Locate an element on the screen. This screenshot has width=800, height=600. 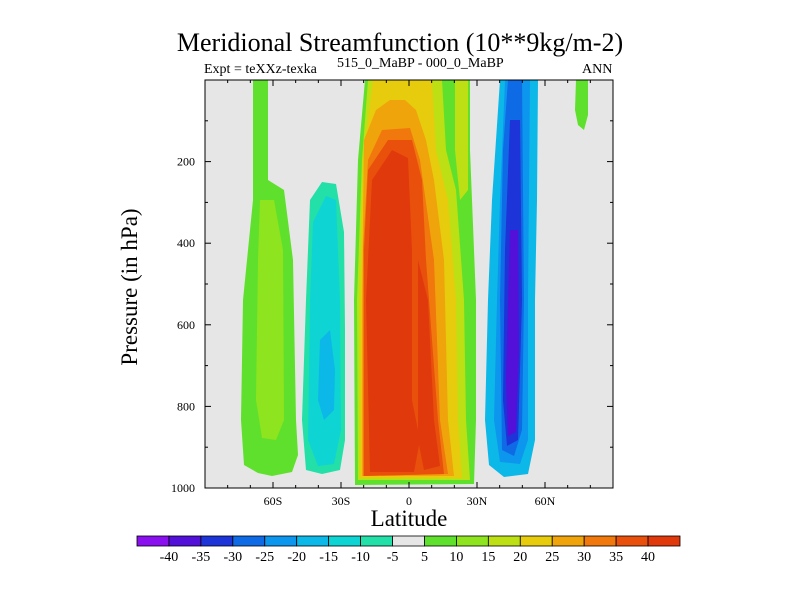
colorbar-label: -25 is located at coordinates (264, 557).